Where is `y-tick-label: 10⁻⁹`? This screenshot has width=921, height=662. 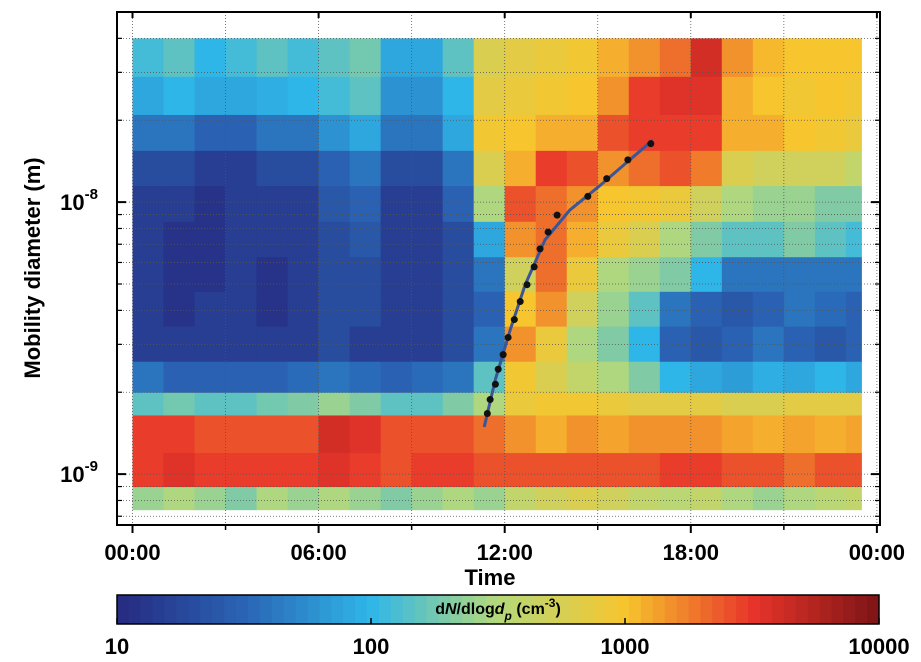 y-tick-label: 10⁻⁹ is located at coordinates (79, 472).